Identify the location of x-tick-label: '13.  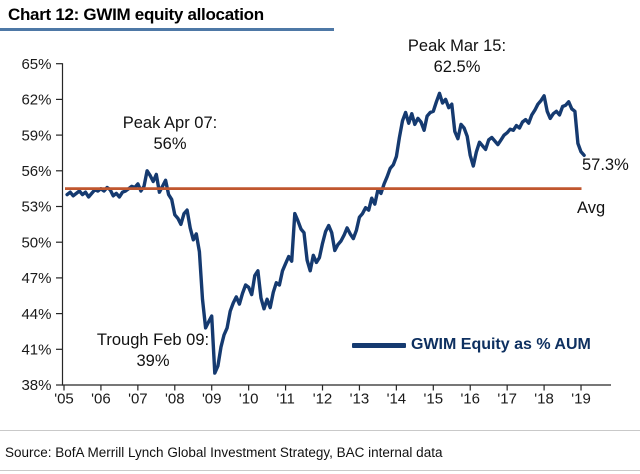
(360, 399).